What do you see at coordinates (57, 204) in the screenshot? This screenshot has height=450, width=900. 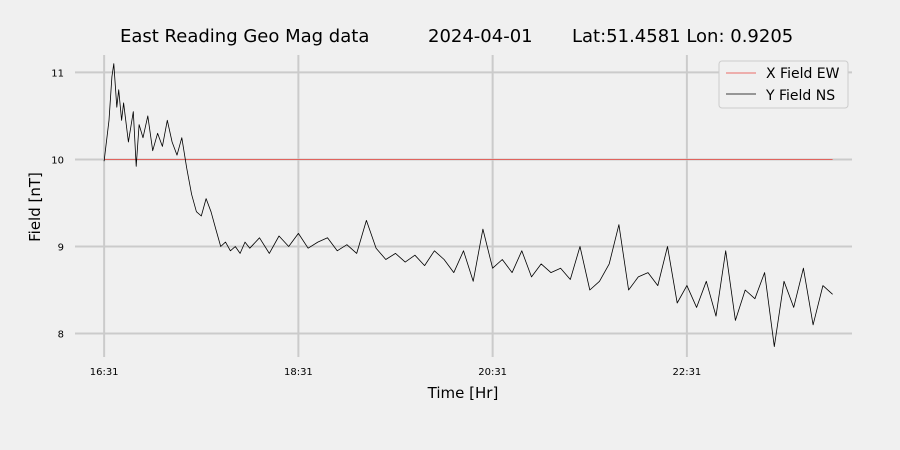 I see `y-ticks: 8 9 10 11` at bounding box center [57, 204].